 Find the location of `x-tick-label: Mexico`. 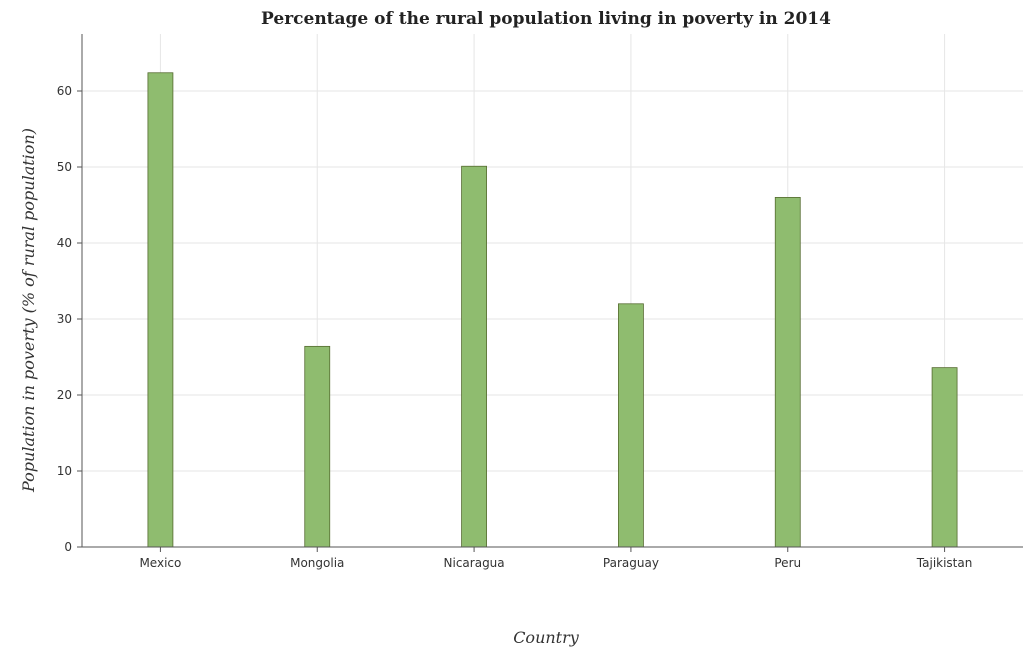

x-tick-label: Mexico is located at coordinates (160, 563).